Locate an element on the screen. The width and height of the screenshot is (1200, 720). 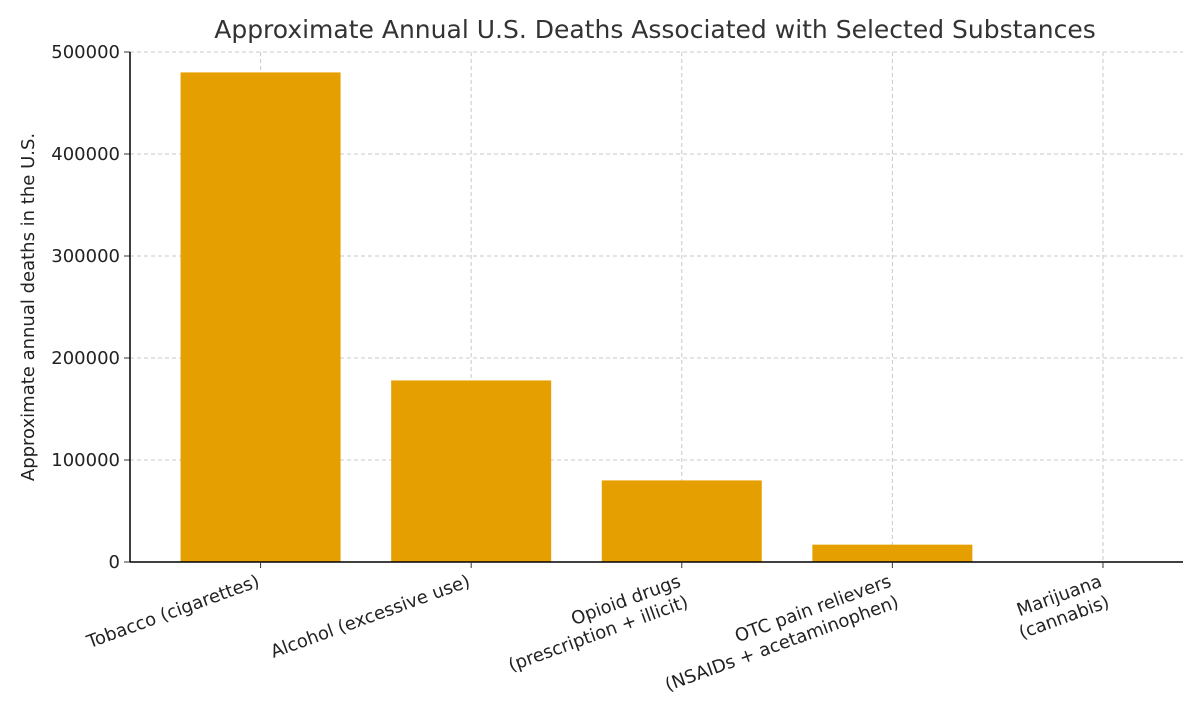
x-tick-label: Alcohol (excessive use) is located at coordinates (370, 617).